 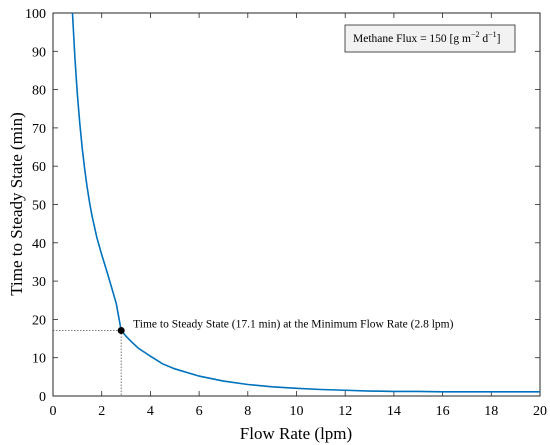 I want to click on y-tick-label: 90, so click(x=39, y=52).